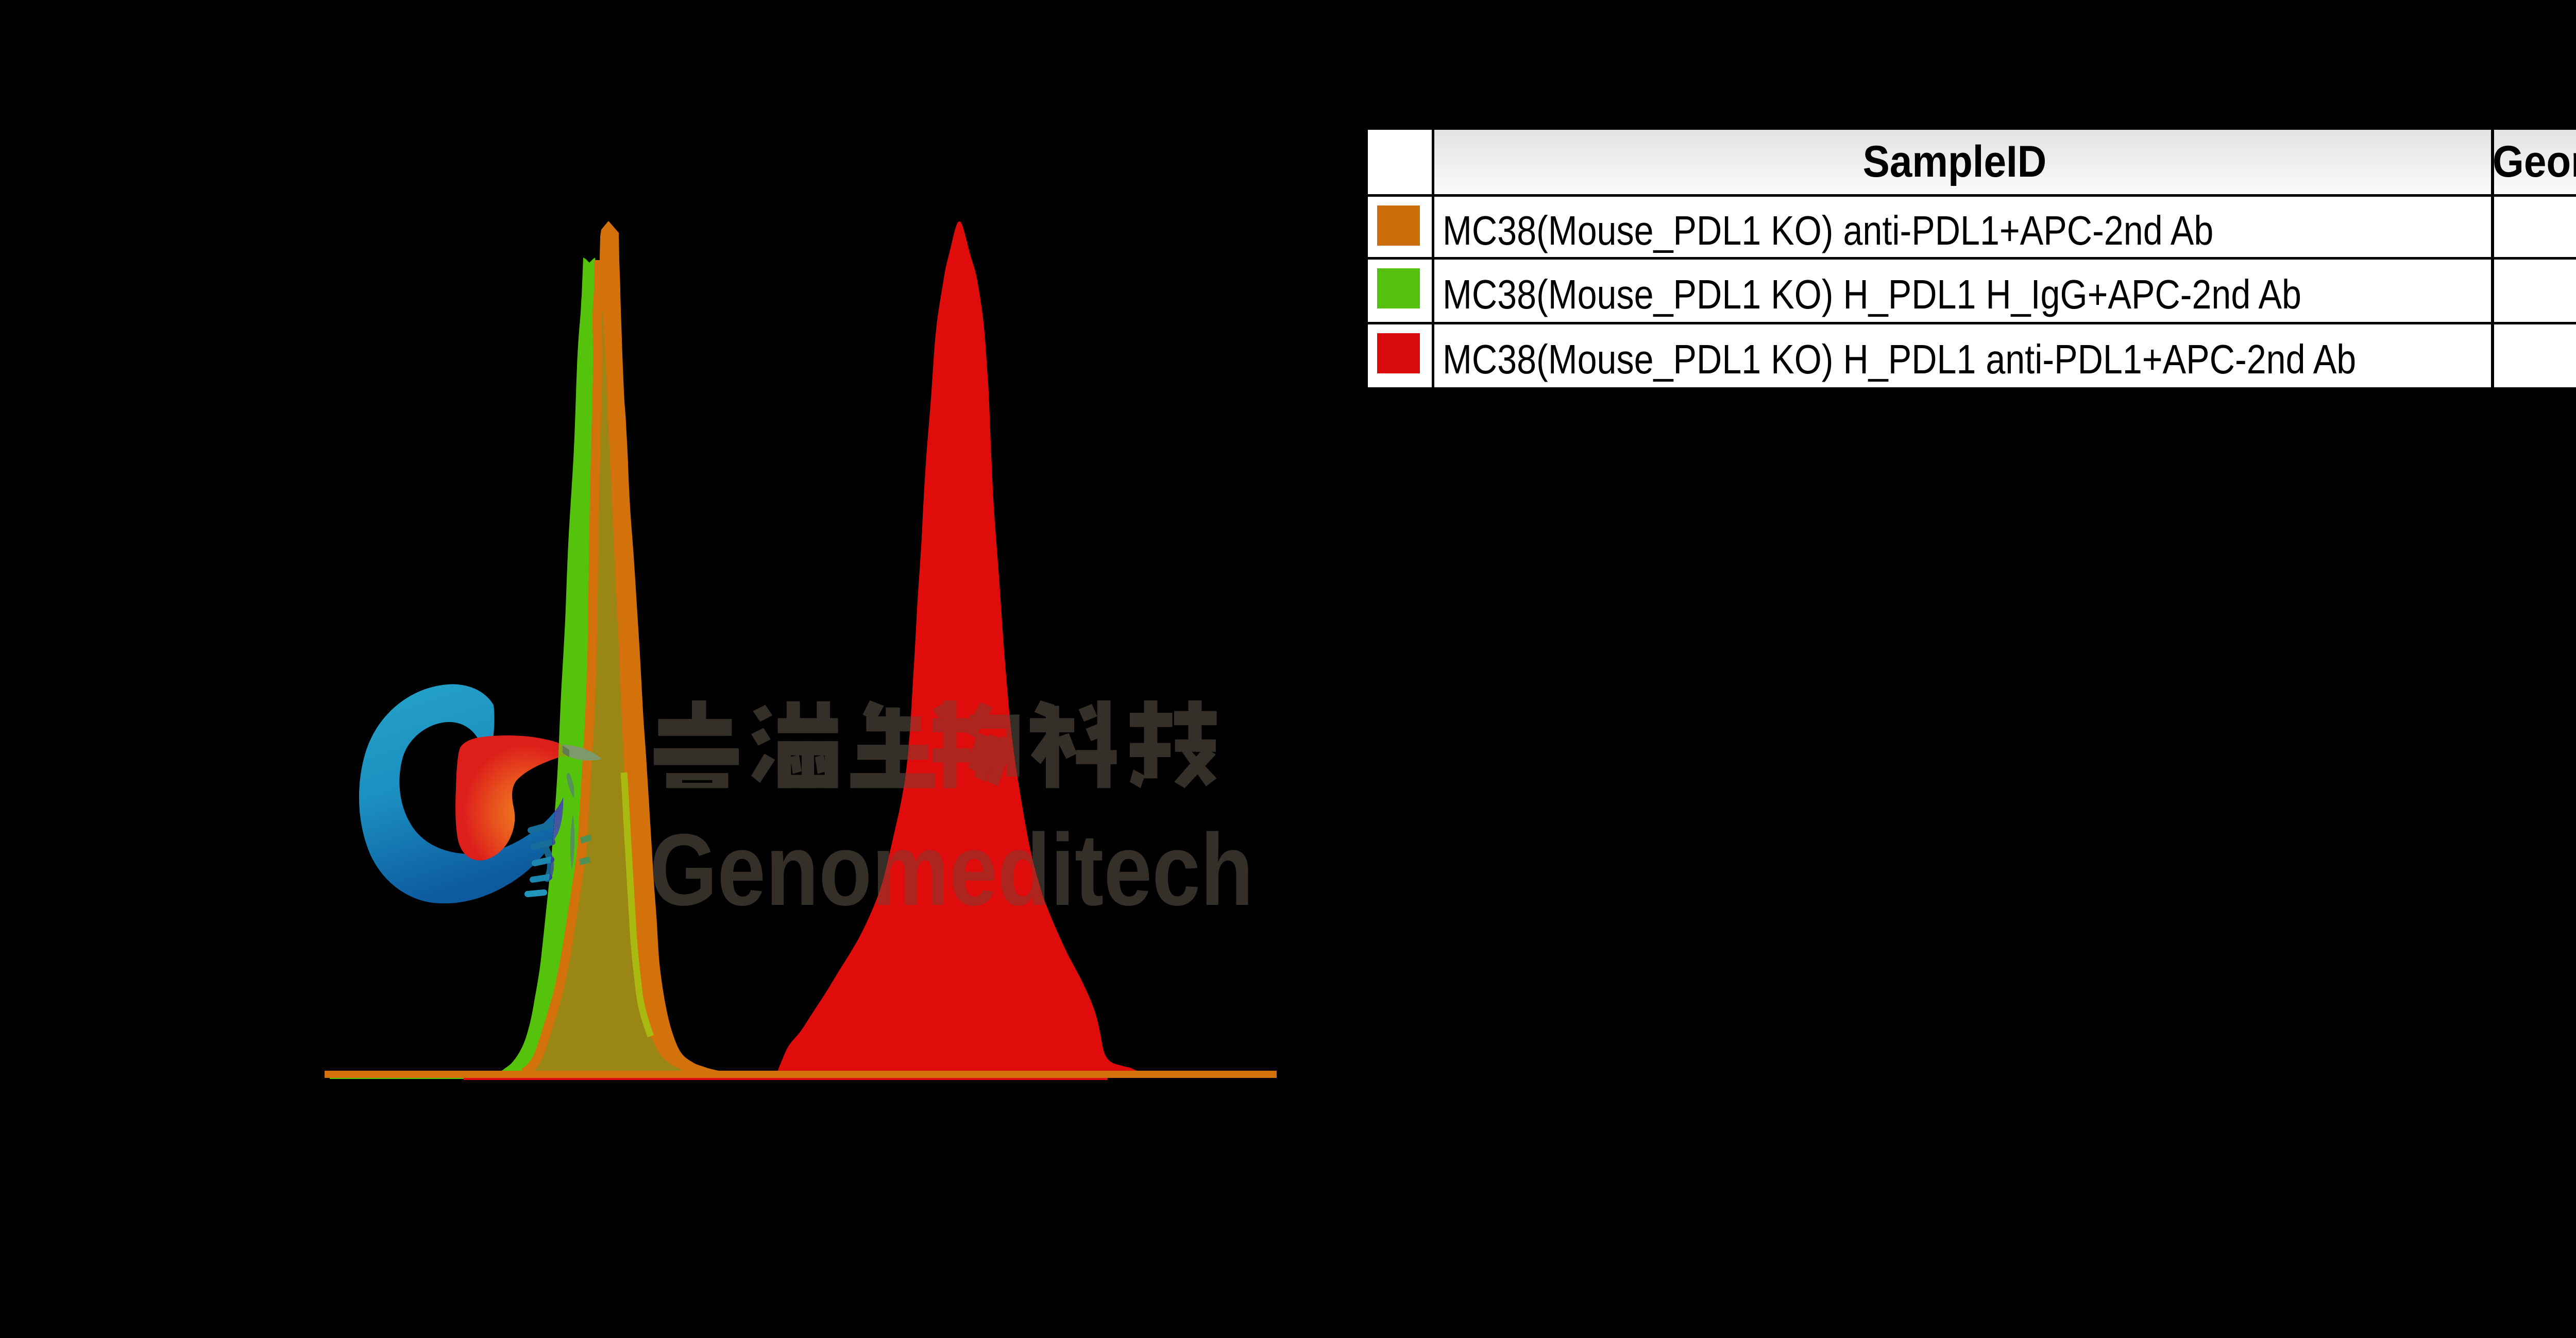 This screenshot has width=2576, height=1338. I want to click on svg-text: Genomeditech, so click(951, 870).